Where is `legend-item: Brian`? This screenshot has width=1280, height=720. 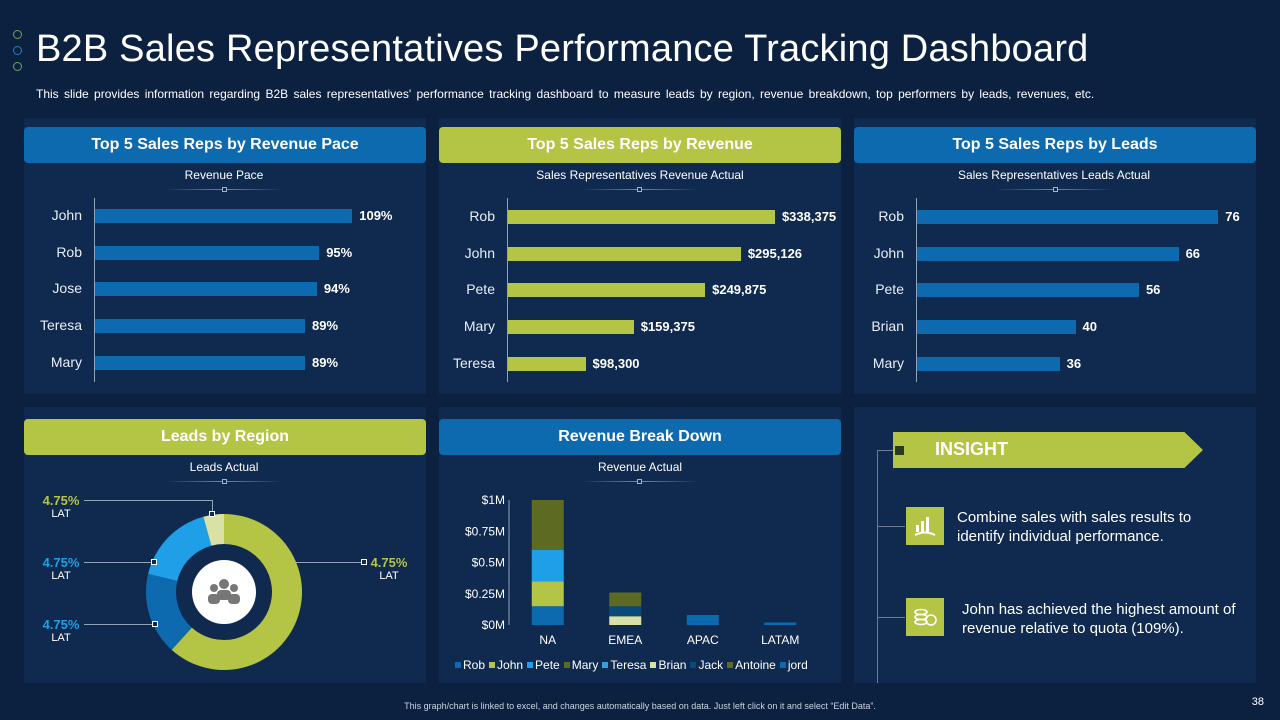
legend-item: Brian is located at coordinates (668, 665).